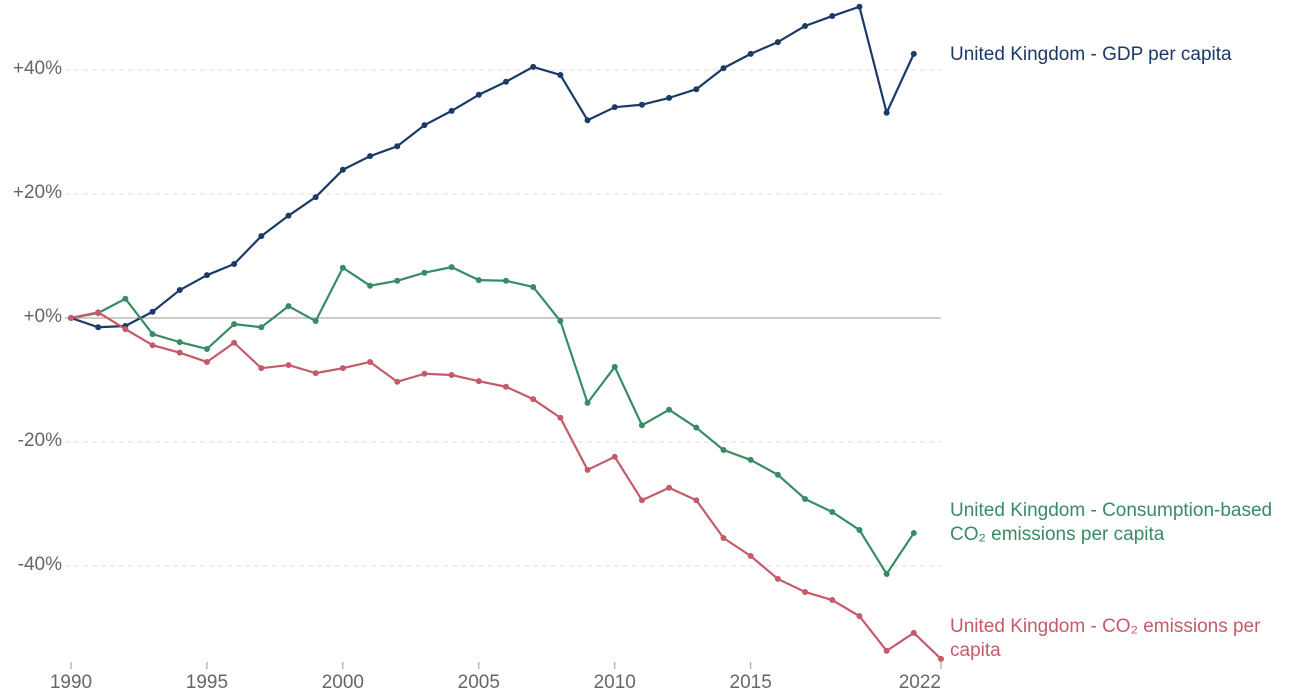 Image resolution: width=1312 pixels, height=695 pixels. What do you see at coordinates (615, 682) in the screenshot?
I see `x-tick-label: 2010` at bounding box center [615, 682].